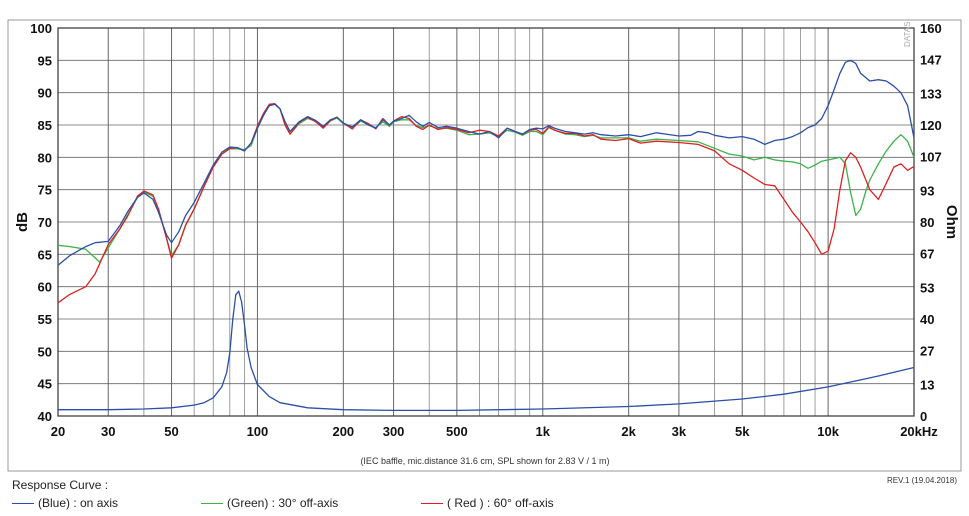 The image size is (969, 516). I want to click on x-tick-label: 1k, so click(543, 431).